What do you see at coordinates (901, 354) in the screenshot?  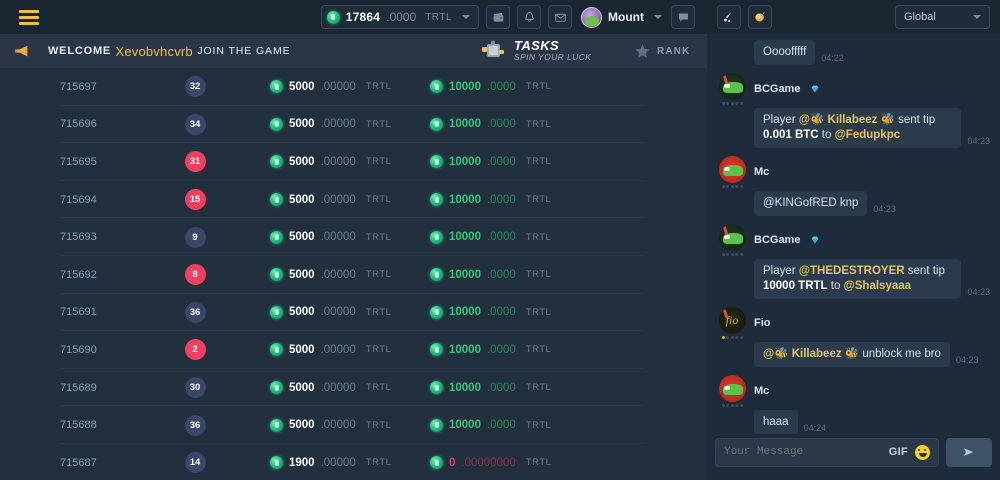 I see `chat-text-part: unblock me bro` at bounding box center [901, 354].